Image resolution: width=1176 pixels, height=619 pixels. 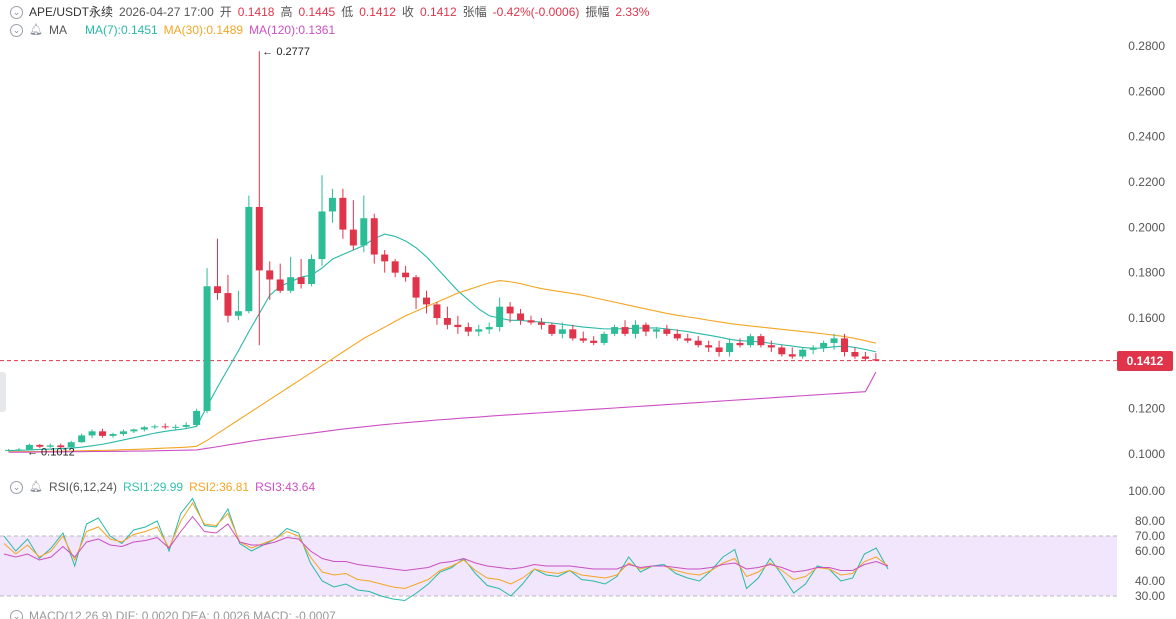 I want to click on price-tick-label: 0.1000, so click(x=1146, y=454).